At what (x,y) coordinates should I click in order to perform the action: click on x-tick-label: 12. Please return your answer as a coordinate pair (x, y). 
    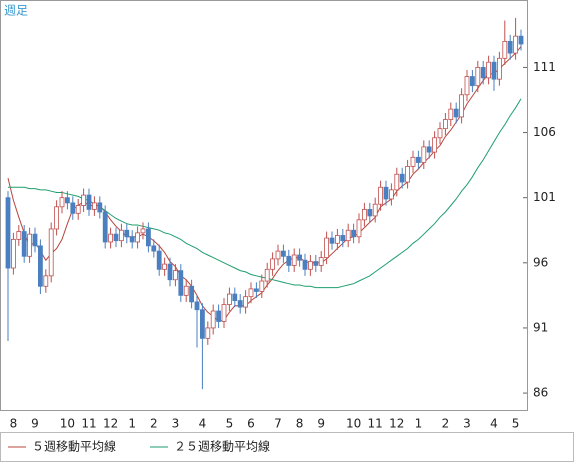
    Looking at the image, I should click on (110, 424).